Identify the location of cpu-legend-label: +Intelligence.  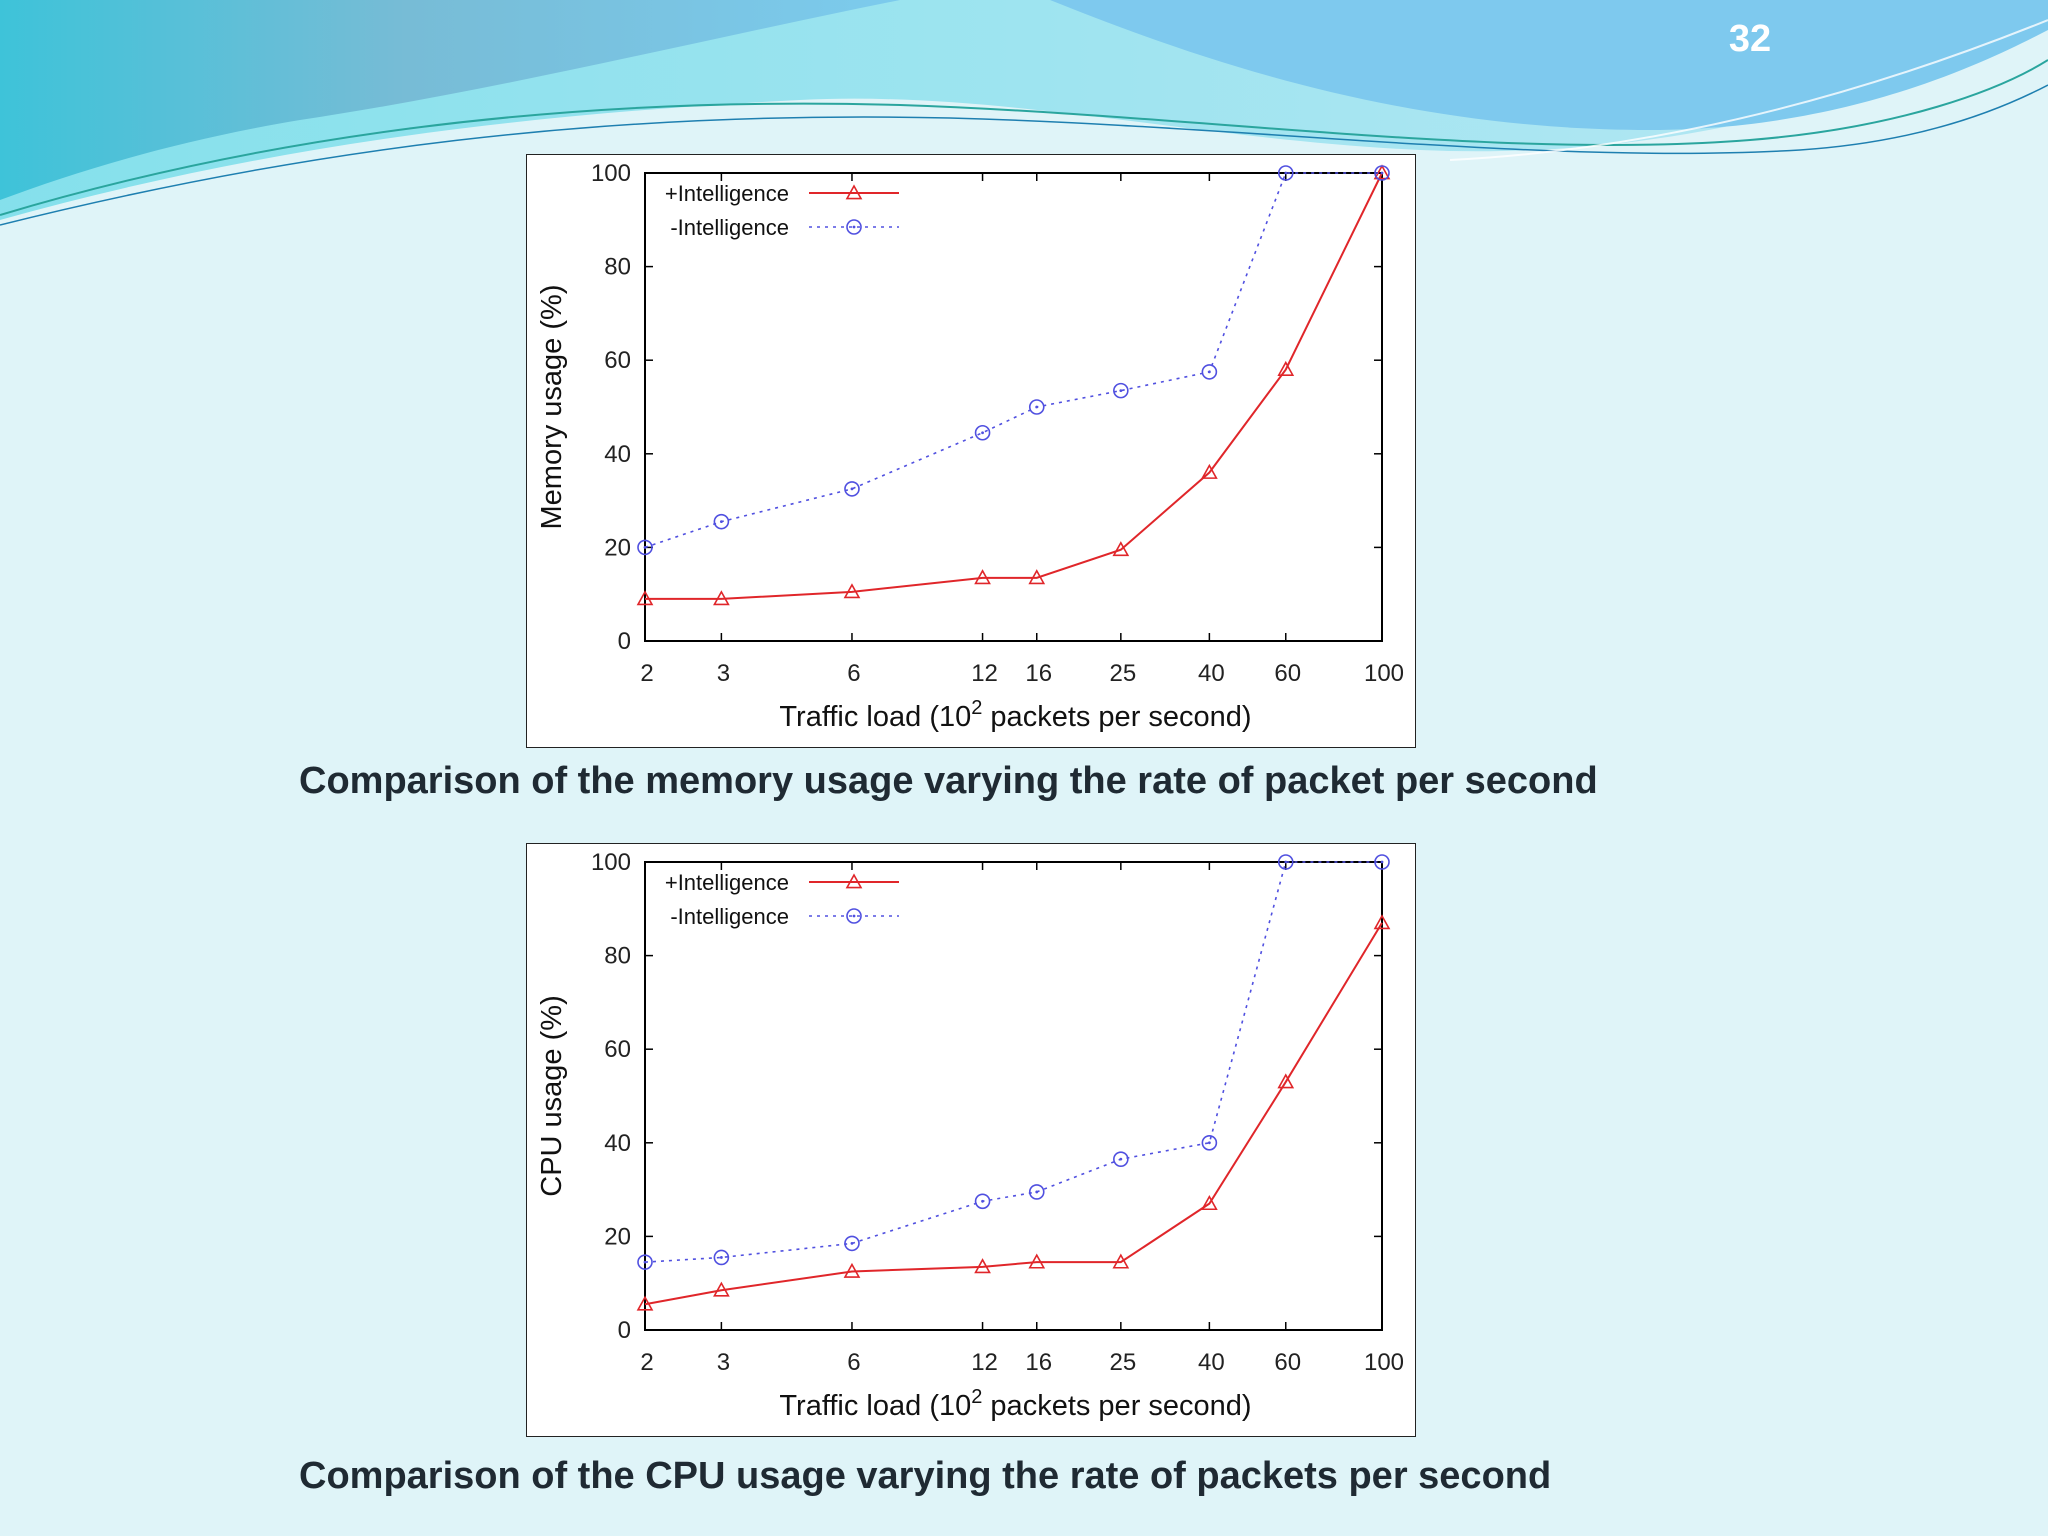
(727, 882).